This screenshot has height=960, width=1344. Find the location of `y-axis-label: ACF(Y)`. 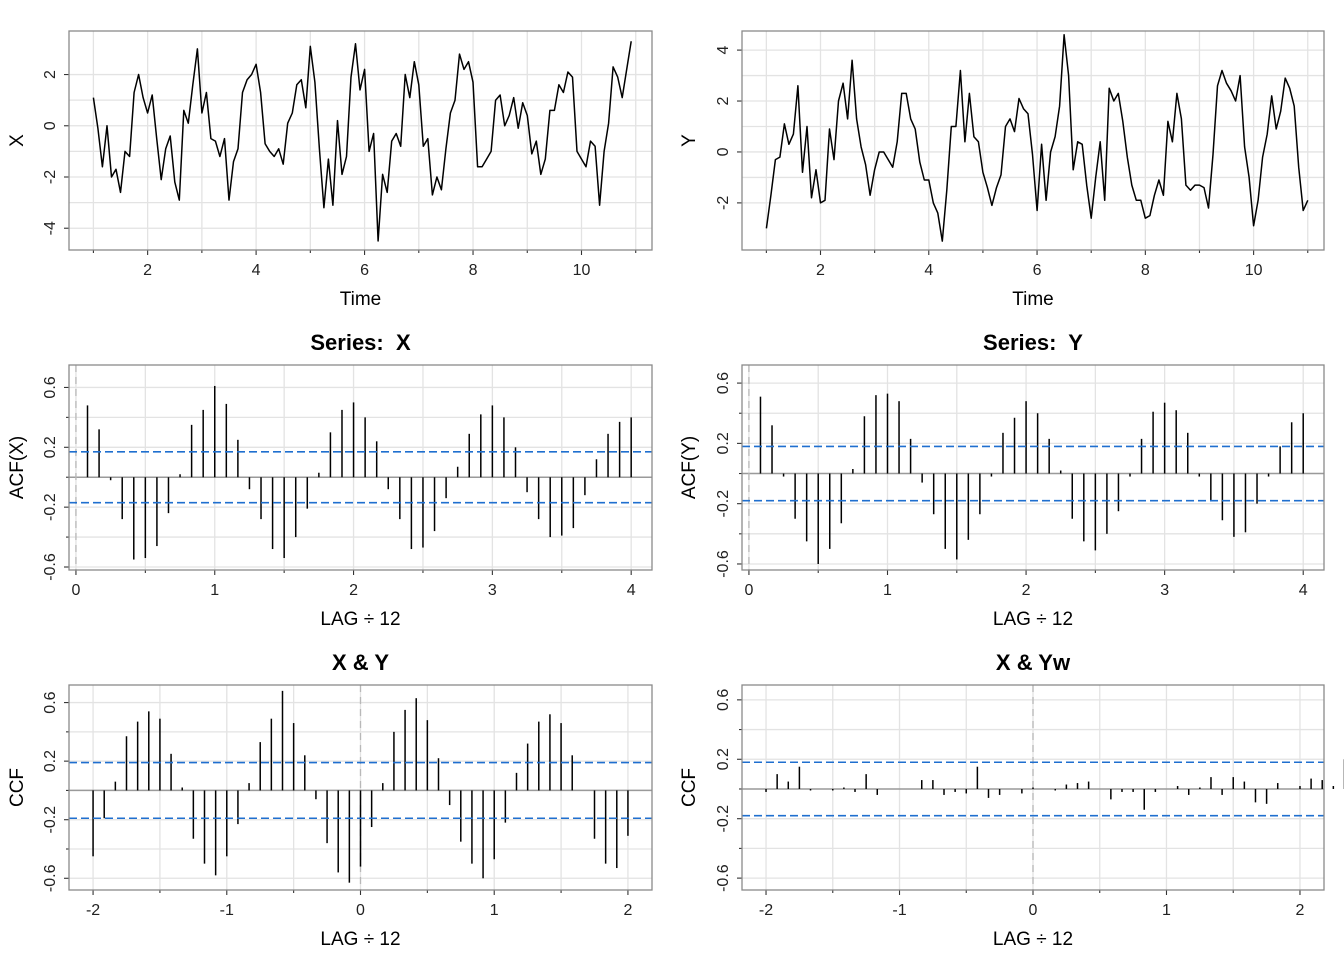

y-axis-label: ACF(Y) is located at coordinates (689, 467).